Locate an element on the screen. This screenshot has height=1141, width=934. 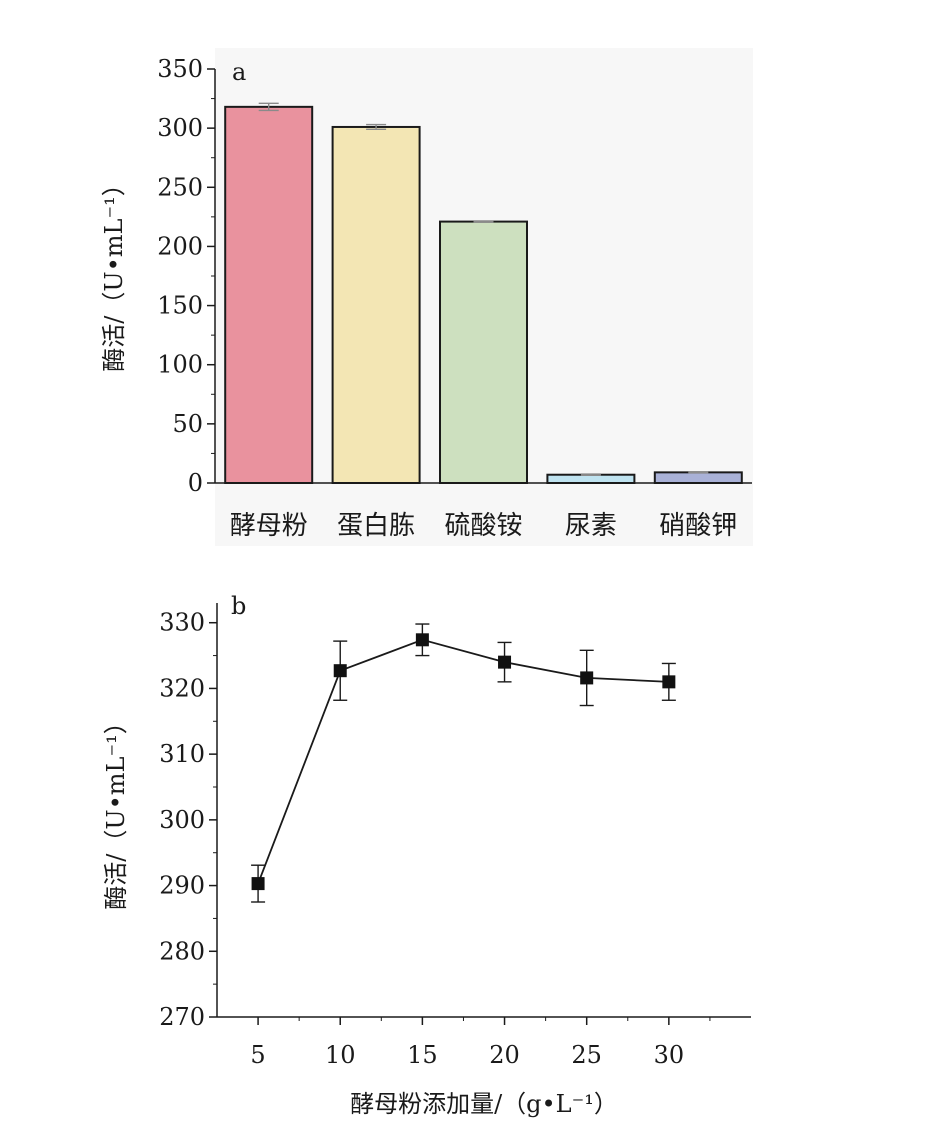
panel-a-y-ticks: 0 50 100 150 200 250 300 350 is located at coordinates (186, 276).